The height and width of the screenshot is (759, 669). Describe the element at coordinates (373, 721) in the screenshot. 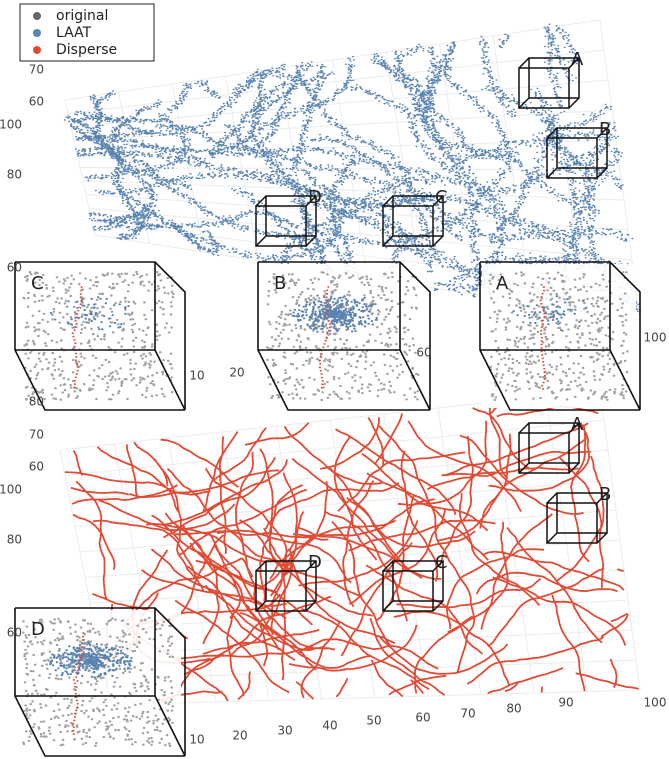

I see `x-tick-label: 50` at that location.